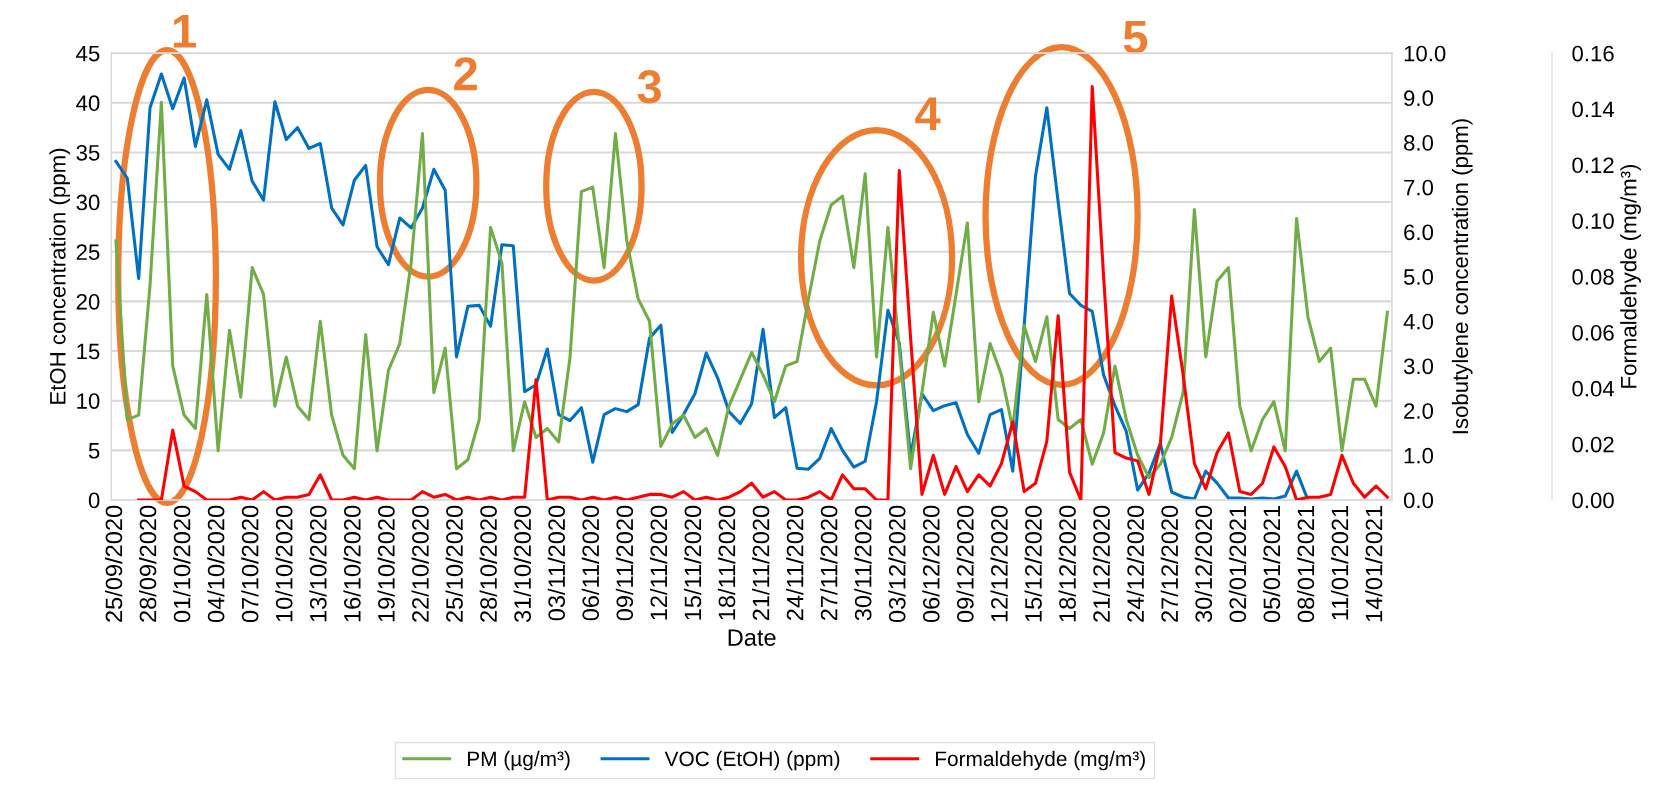 This screenshot has height=793, width=1663. I want to click on x-tick-label: 25/10/2020, so click(454, 563).